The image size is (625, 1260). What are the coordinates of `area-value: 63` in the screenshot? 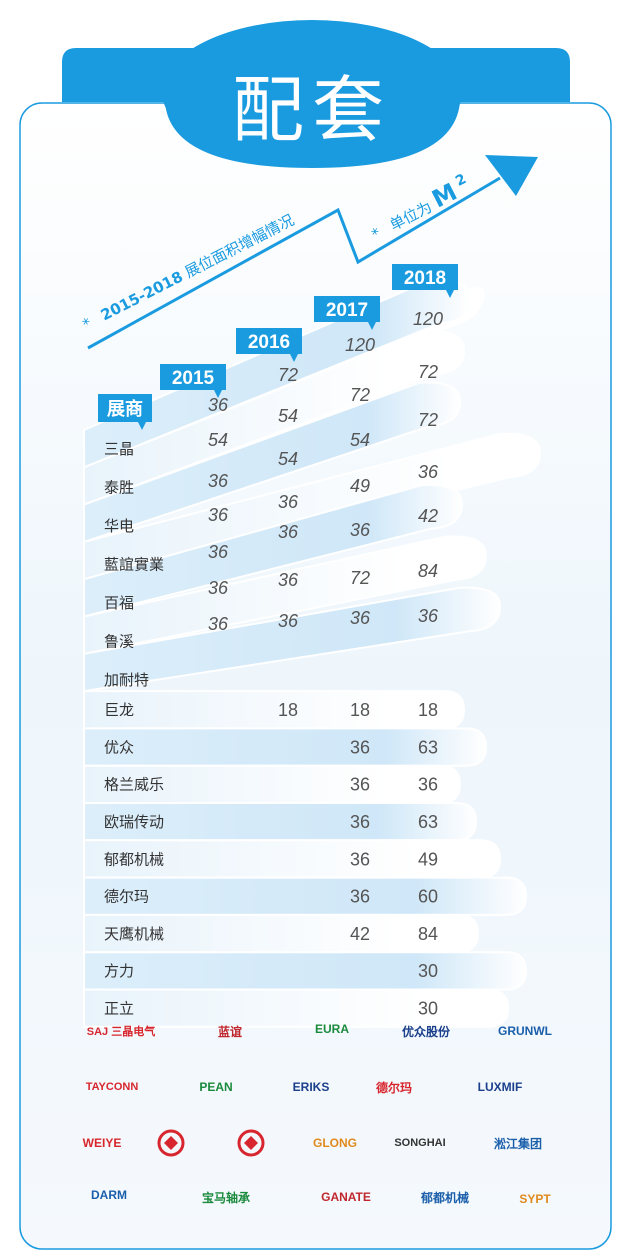 It's located at (428, 747).